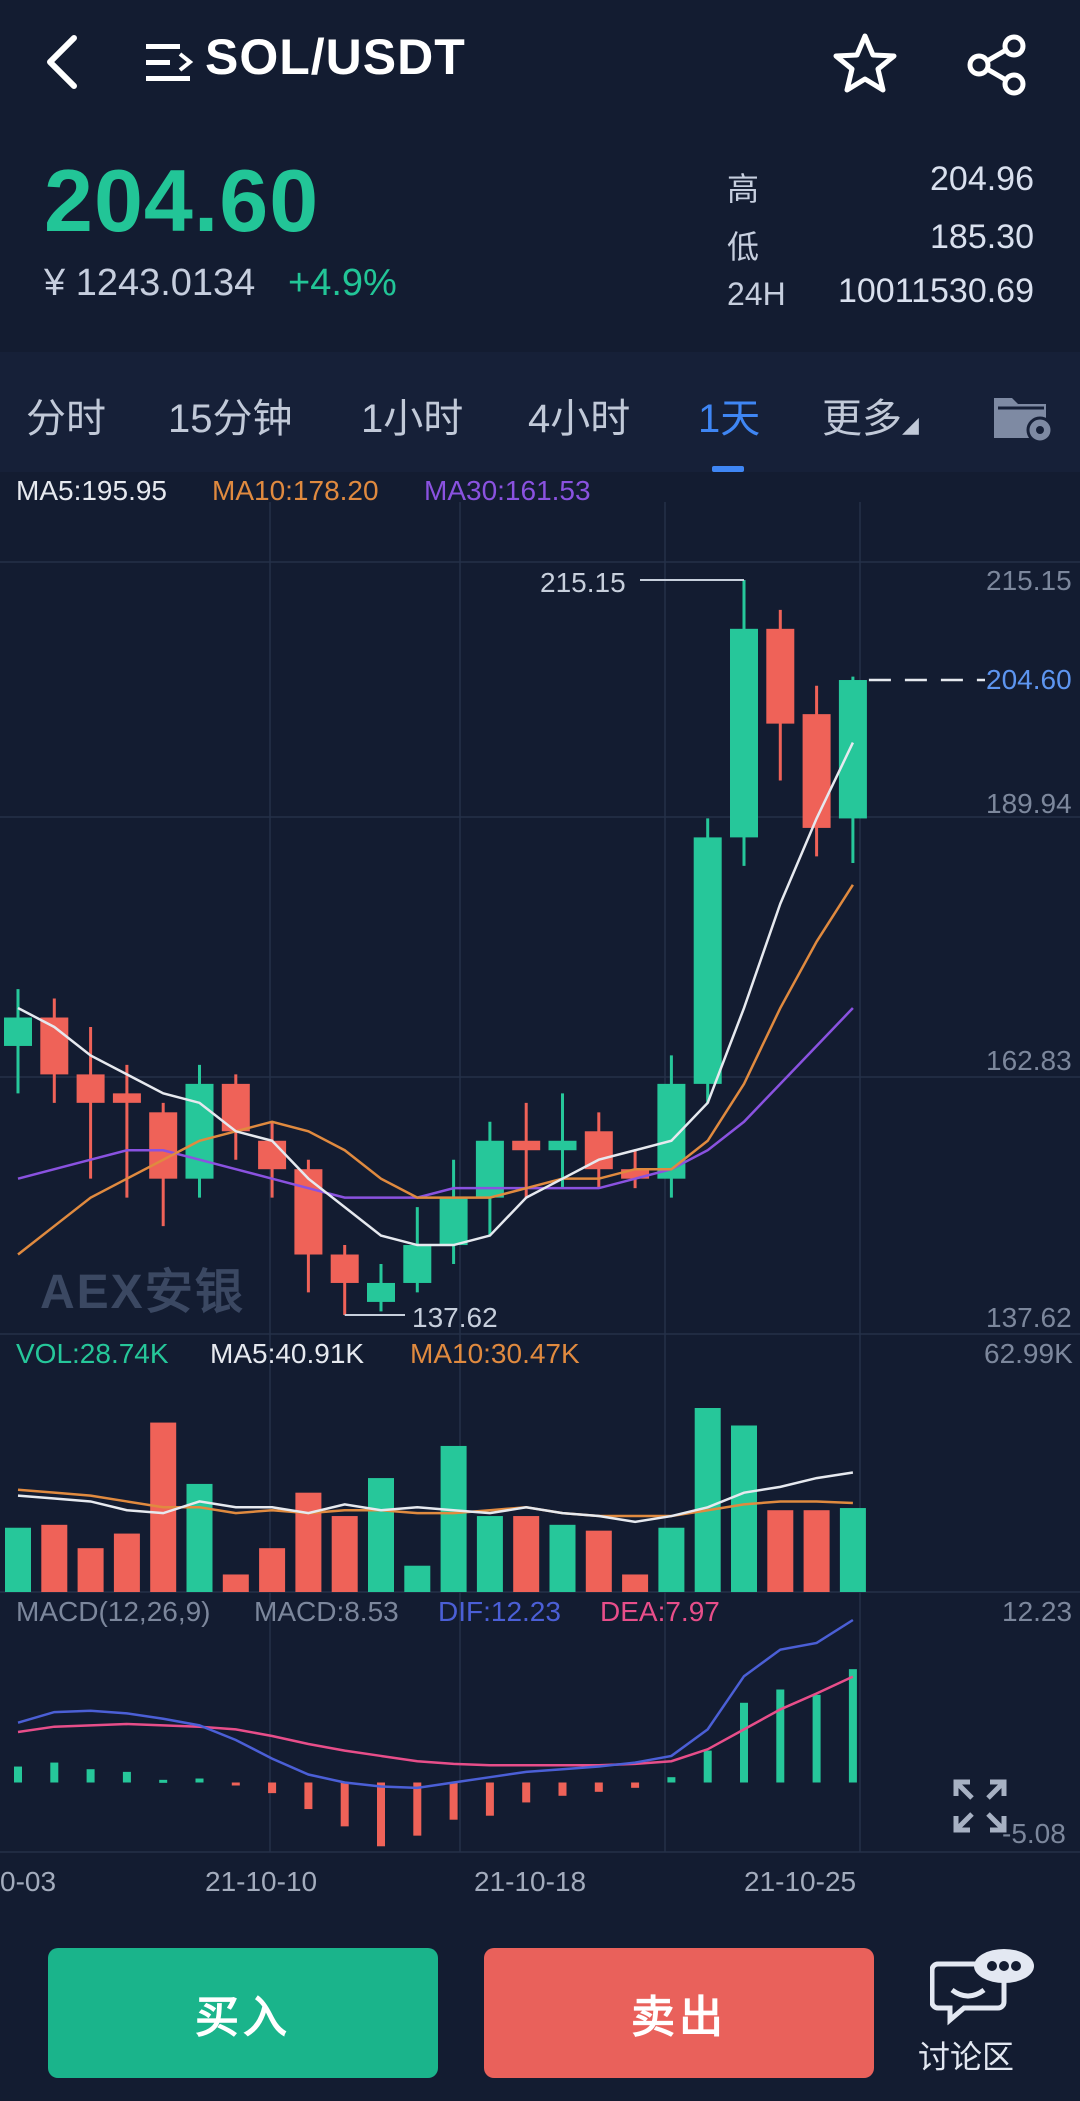  What do you see at coordinates (679, 2013) in the screenshot?
I see `sell-button: 卖出` at bounding box center [679, 2013].